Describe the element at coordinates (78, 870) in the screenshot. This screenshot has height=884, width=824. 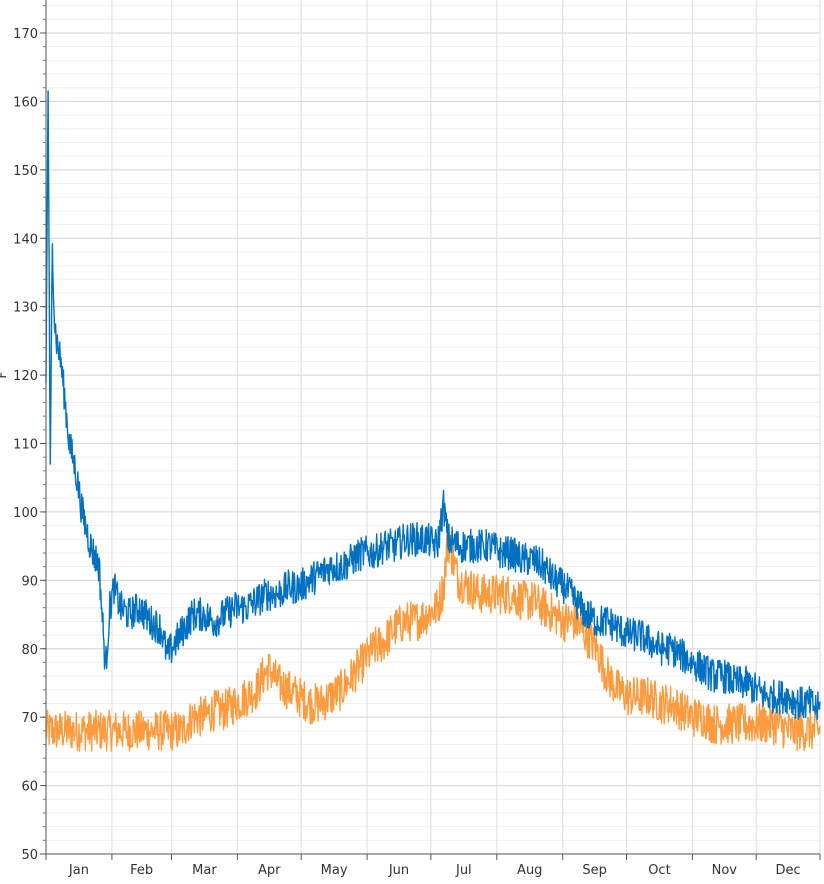
I see `x-tick-label: Jan` at that location.